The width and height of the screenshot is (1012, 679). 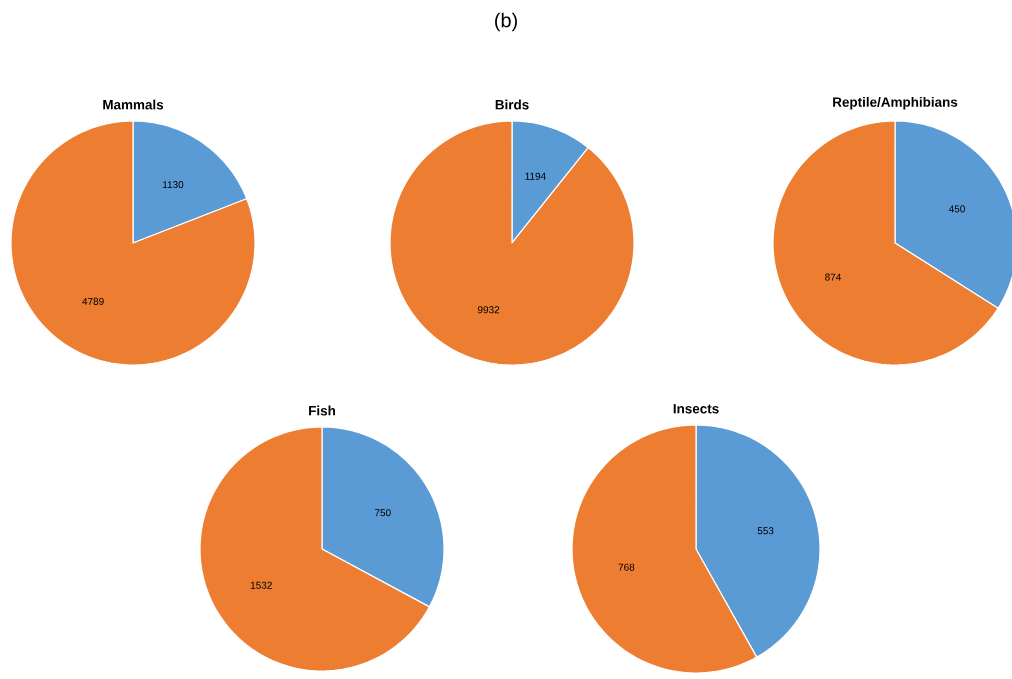 What do you see at coordinates (833, 277) in the screenshot?
I see `data-label: 874` at bounding box center [833, 277].